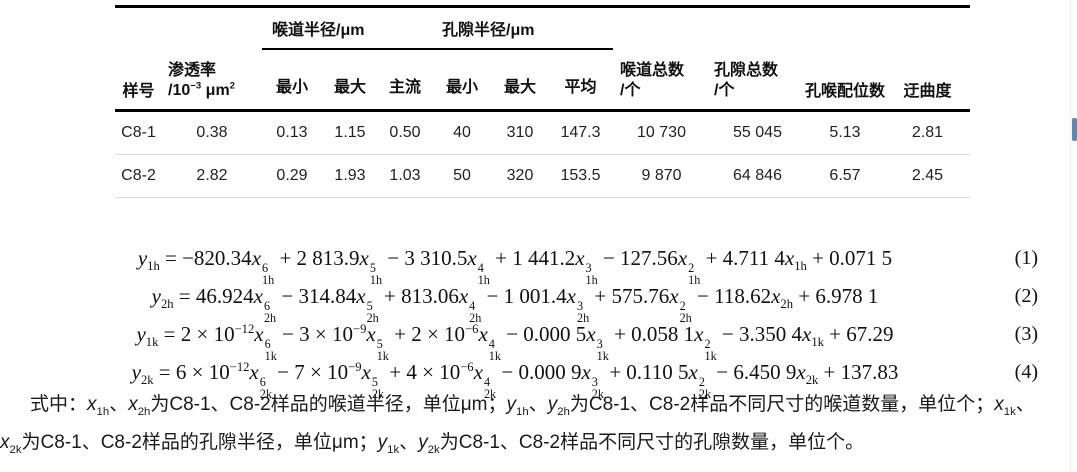  Describe the element at coordinates (661, 59) in the screenshot. I see `col-header-throat-total: 喉道总数 /个` at that location.